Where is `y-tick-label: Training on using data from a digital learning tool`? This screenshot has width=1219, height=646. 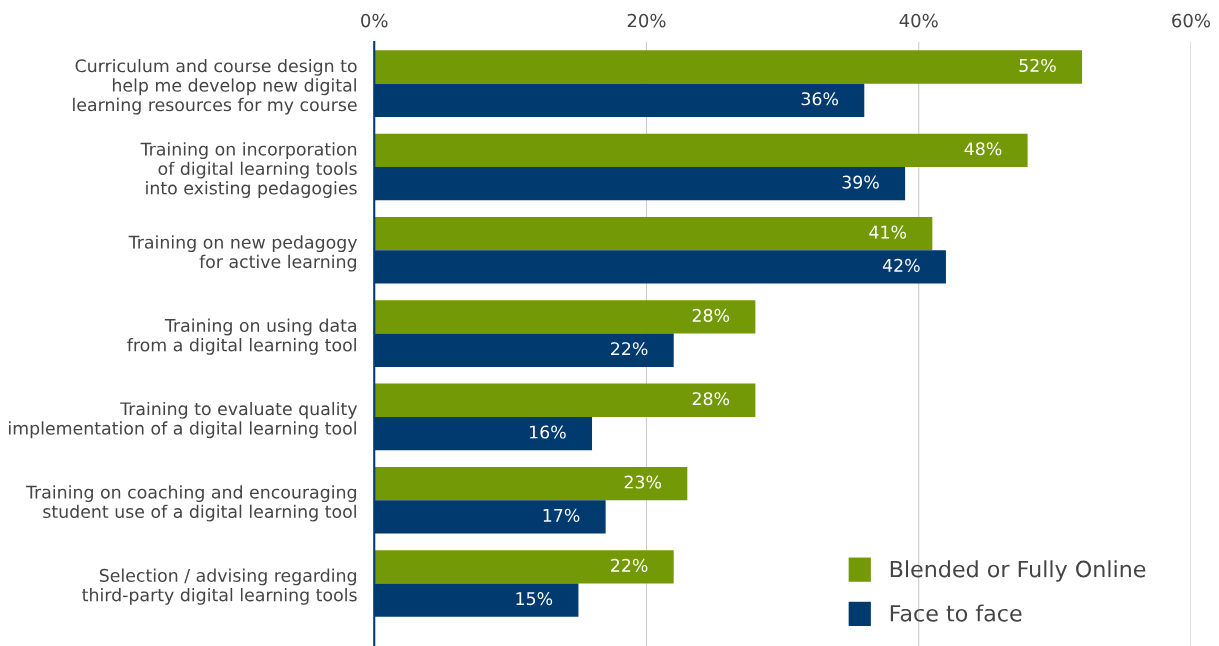 y-tick-label: Training on using data from a digital learning tool is located at coordinates (241, 336).